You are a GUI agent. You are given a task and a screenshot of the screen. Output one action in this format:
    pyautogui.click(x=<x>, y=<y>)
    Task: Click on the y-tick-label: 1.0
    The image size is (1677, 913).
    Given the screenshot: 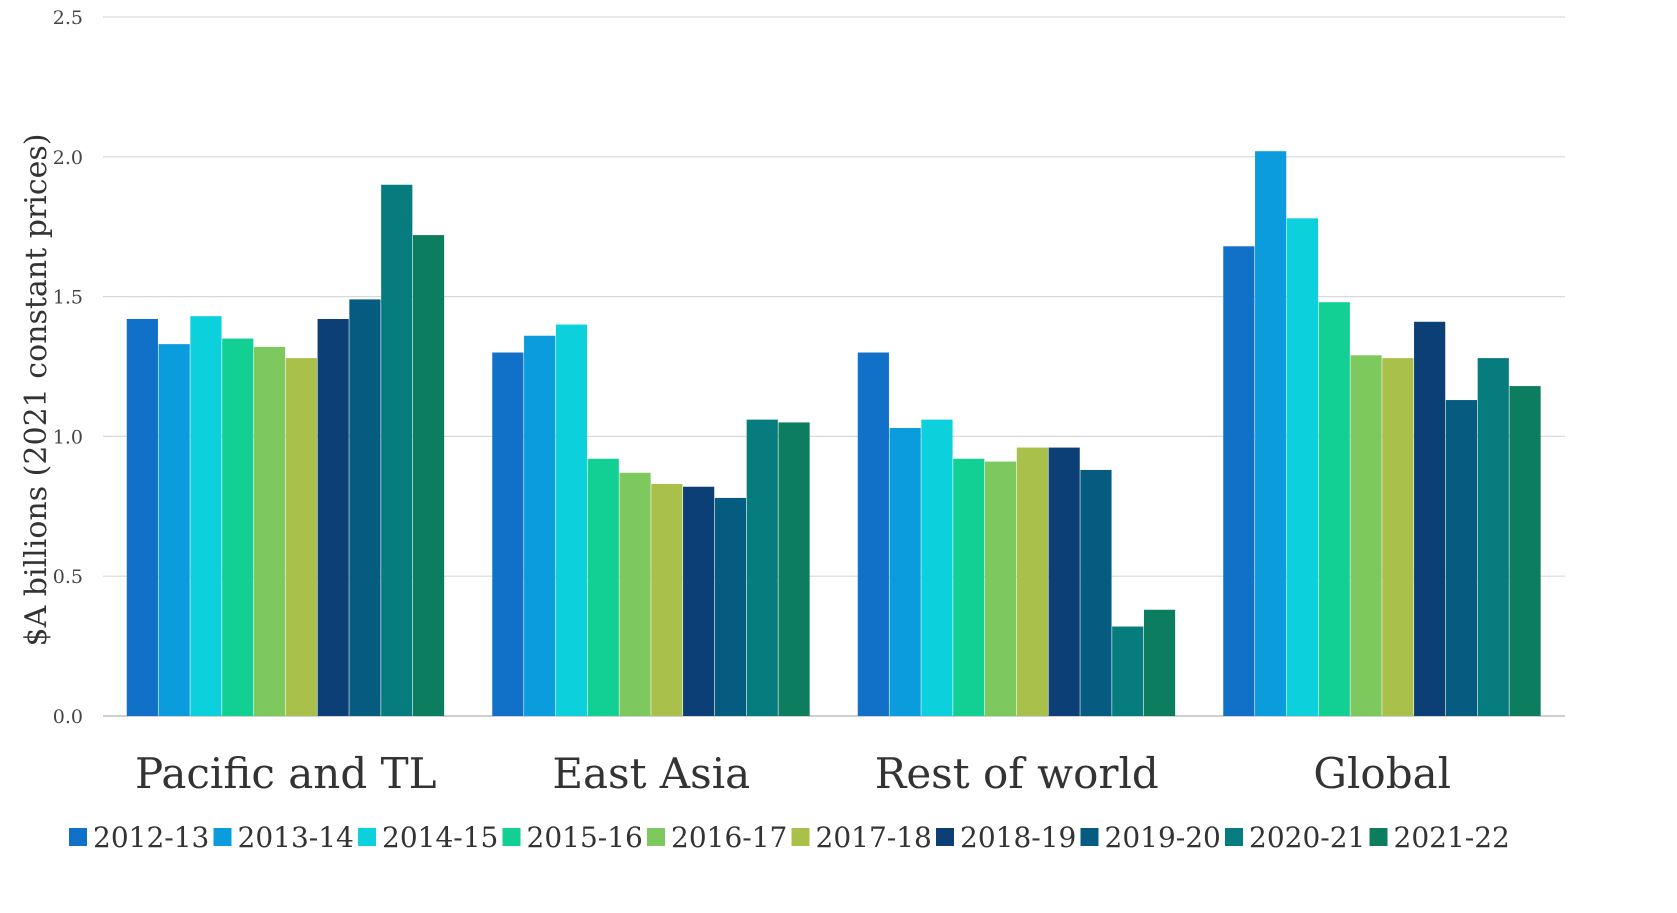 What is the action you would take?
    pyautogui.click(x=68, y=437)
    